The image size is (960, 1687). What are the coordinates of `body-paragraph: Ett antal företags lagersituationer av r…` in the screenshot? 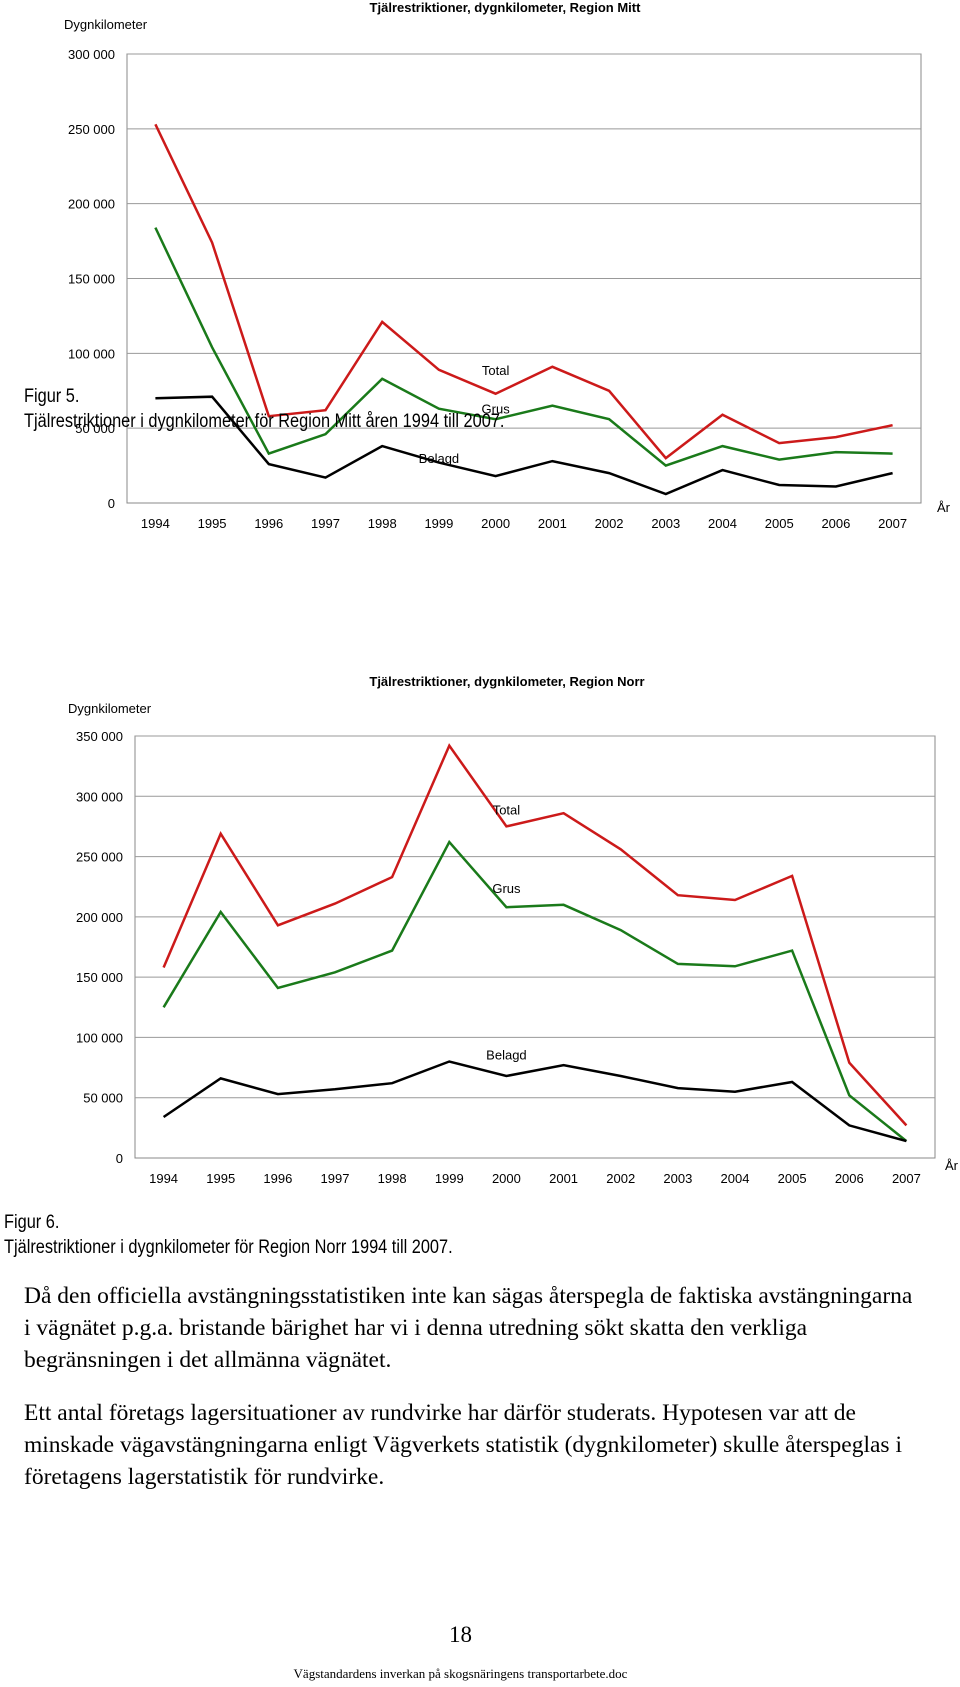 It's located at (463, 1445).